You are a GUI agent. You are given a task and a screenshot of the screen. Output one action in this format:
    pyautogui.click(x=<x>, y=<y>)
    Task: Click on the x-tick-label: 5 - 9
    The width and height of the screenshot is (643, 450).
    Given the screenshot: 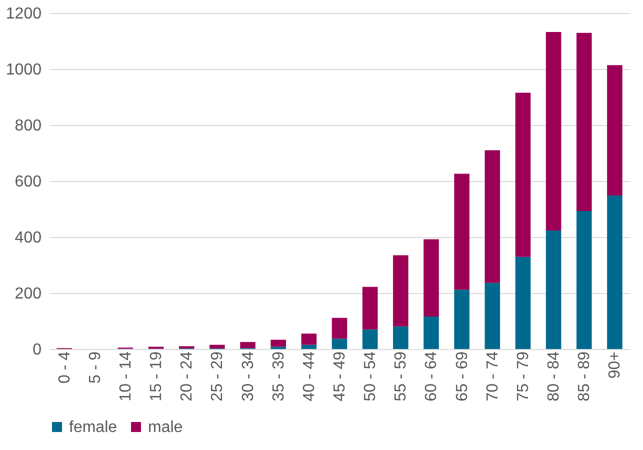 What is the action you would take?
    pyautogui.click(x=95, y=367)
    